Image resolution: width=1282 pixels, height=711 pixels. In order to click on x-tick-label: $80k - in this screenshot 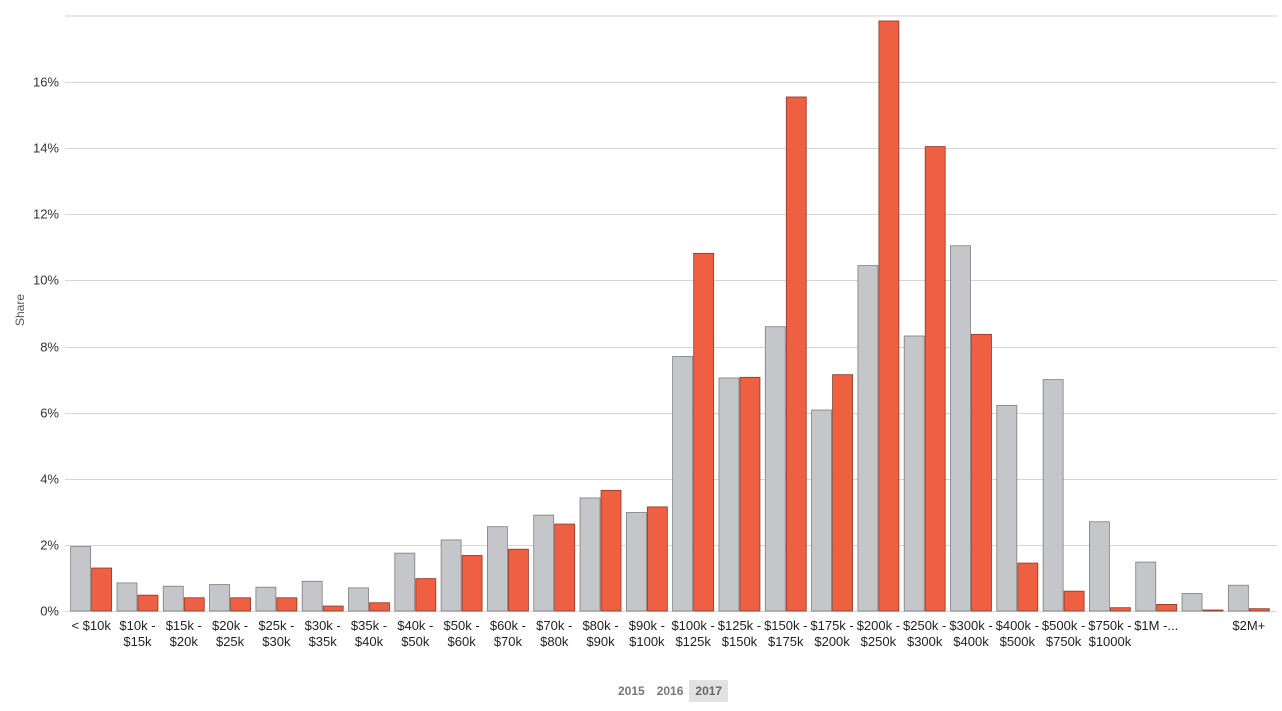, I will do `click(600, 625)`.